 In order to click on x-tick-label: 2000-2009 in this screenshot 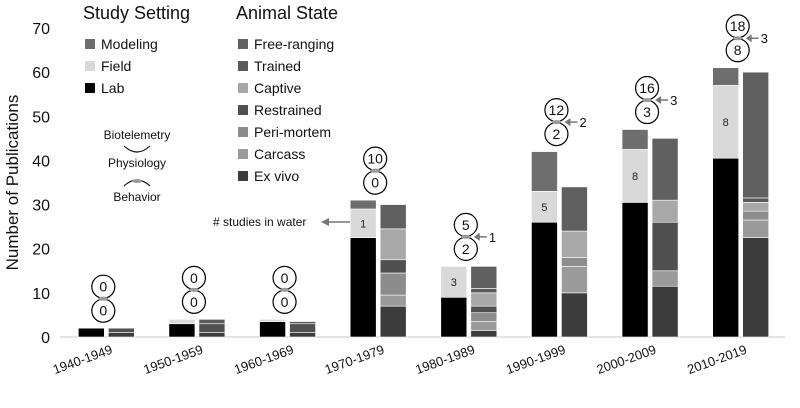, I will do `click(627, 359)`.